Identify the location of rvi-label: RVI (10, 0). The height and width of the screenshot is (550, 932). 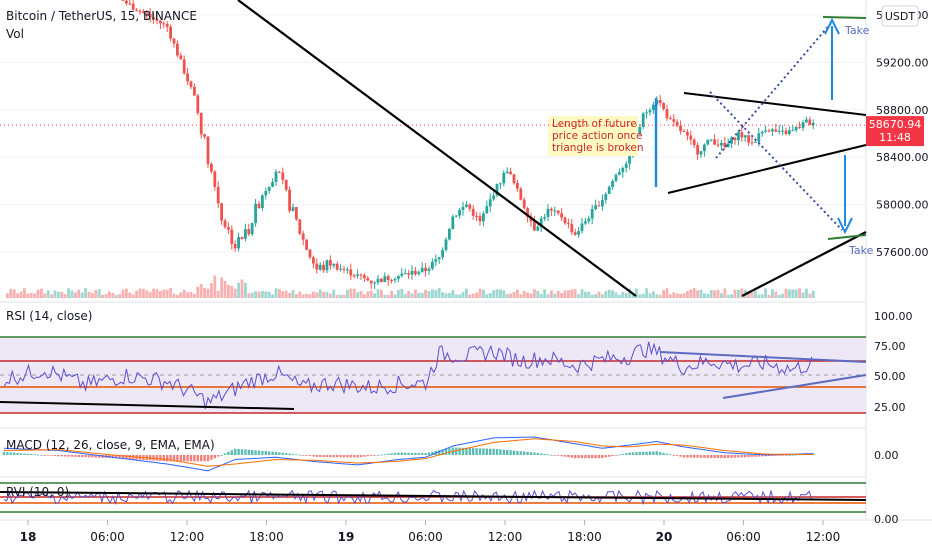
(37, 492).